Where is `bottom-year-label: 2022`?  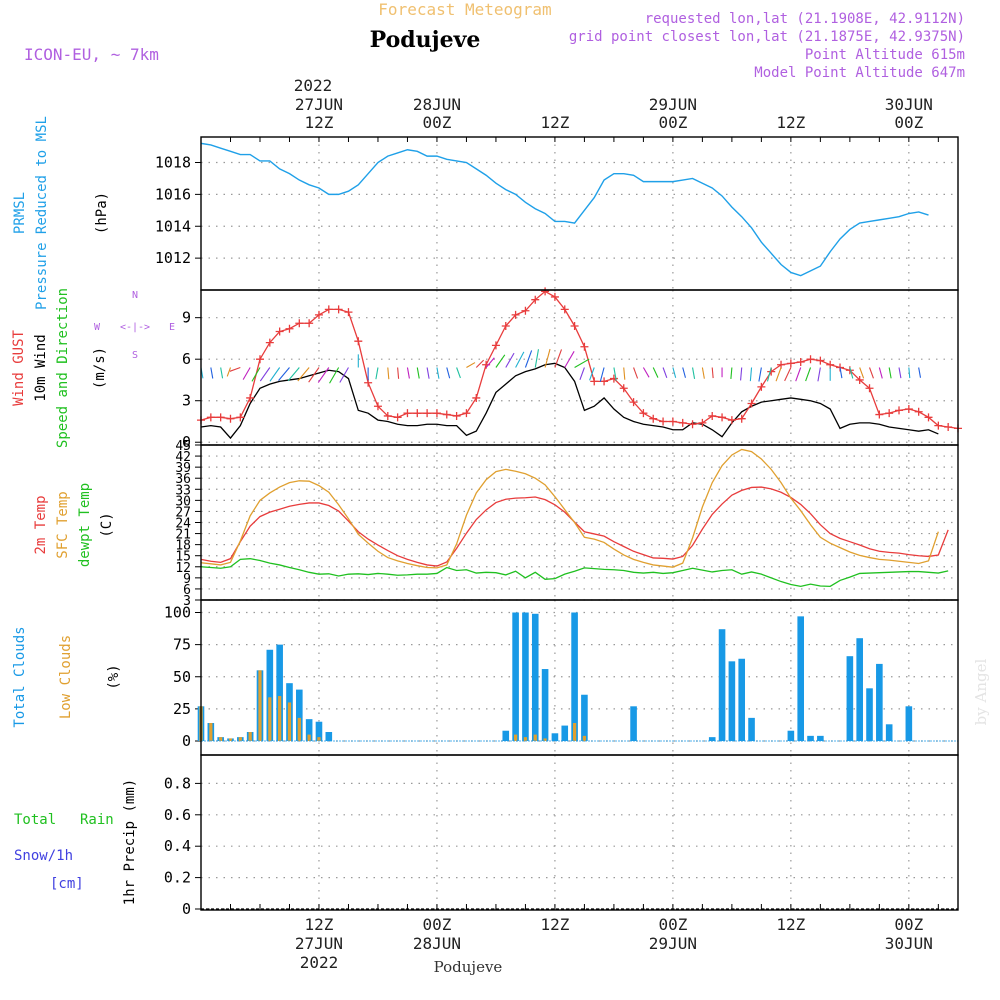
bottom-year-label: 2022 is located at coordinates (319, 962).